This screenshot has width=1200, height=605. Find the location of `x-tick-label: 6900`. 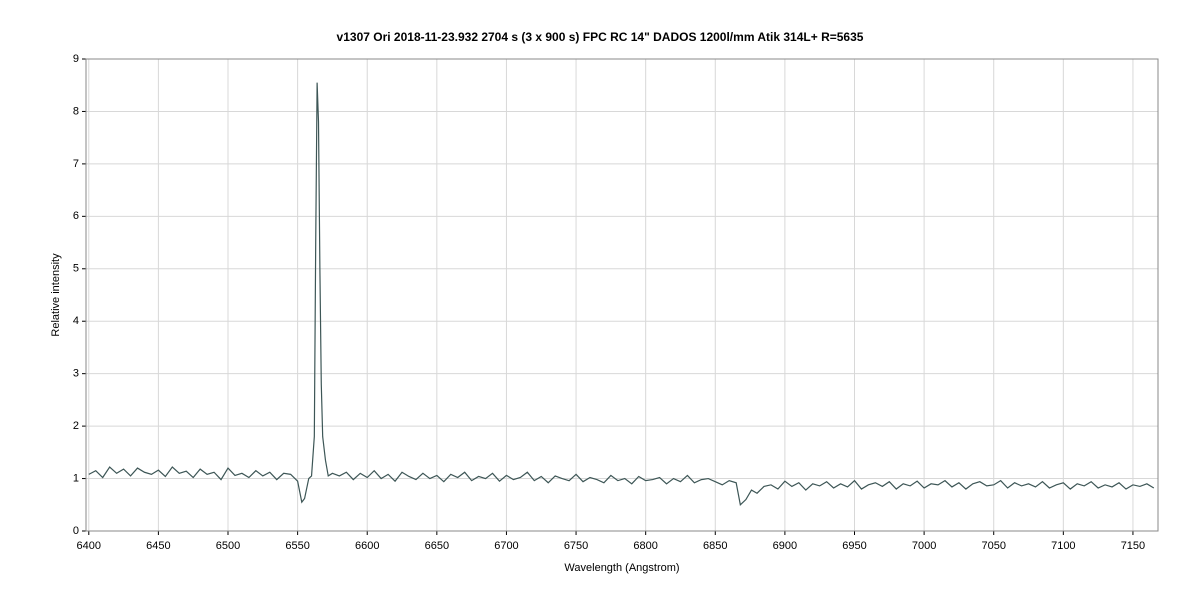

x-tick-label: 6900 is located at coordinates (785, 546).